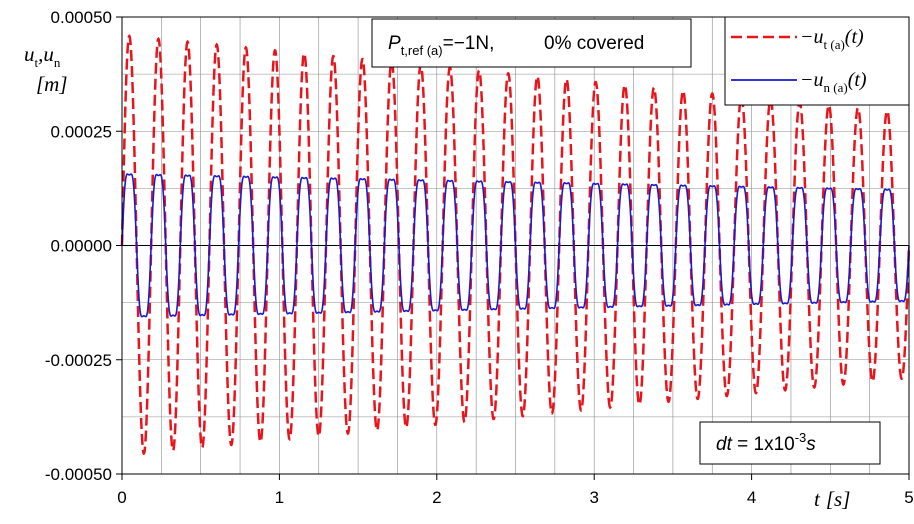  What do you see at coordinates (766, 442) in the screenshot?
I see `svg-text: dt = 1x10-3s` at bounding box center [766, 442].